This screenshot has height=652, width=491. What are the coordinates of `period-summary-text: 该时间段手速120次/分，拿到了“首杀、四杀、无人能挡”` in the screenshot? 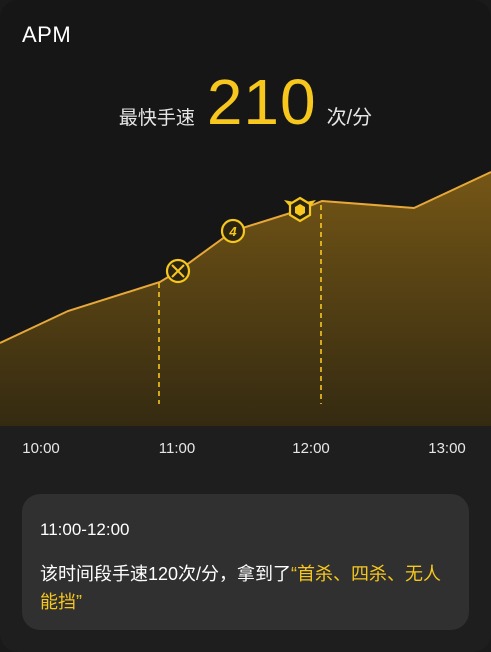 It's located at (247, 588).